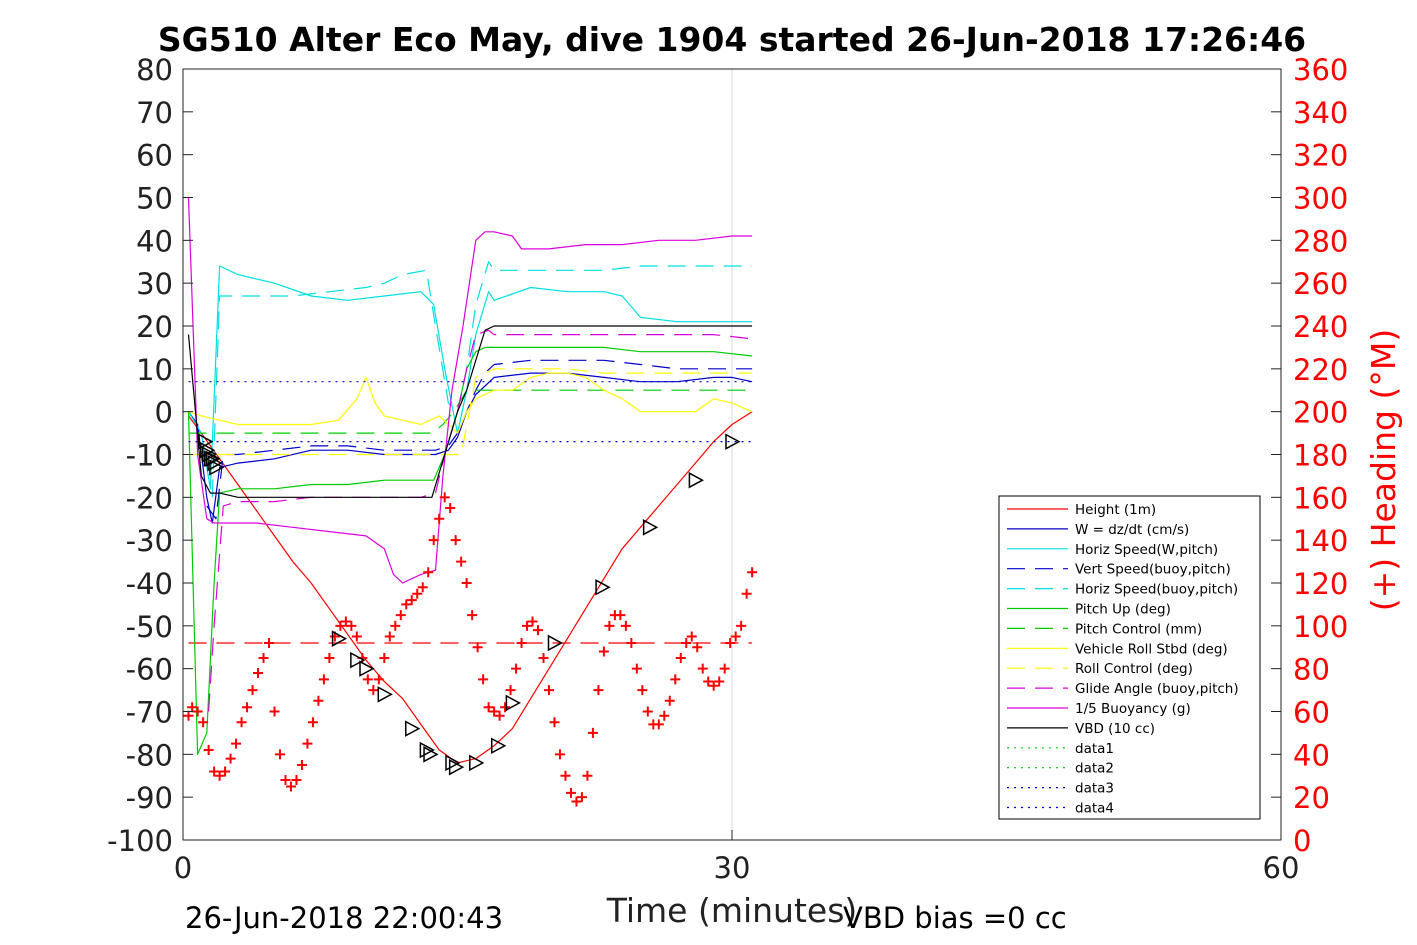  What do you see at coordinates (149, 713) in the screenshot?
I see `y-tick-label: -70` at bounding box center [149, 713].